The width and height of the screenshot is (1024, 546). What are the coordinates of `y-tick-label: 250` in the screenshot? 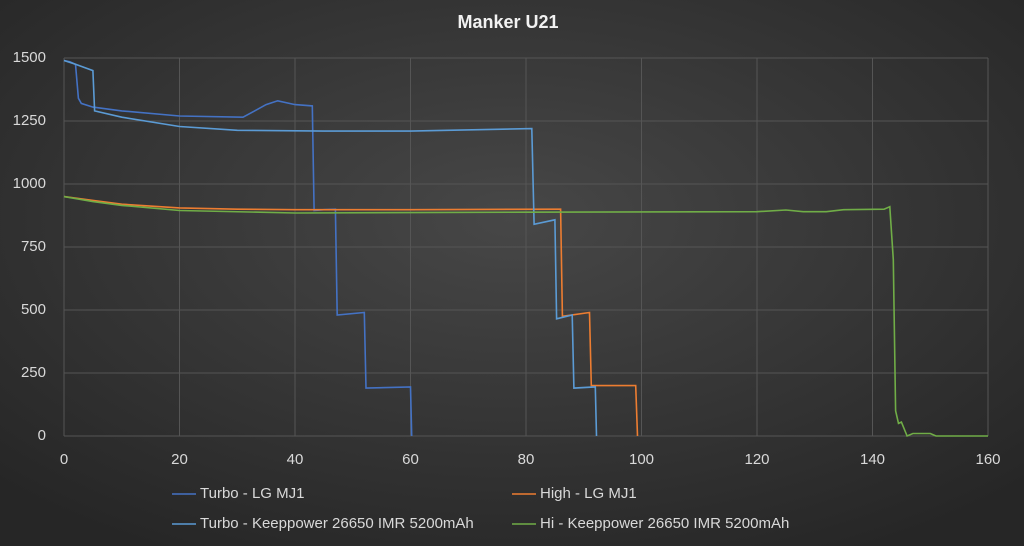 It's located at (33, 372).